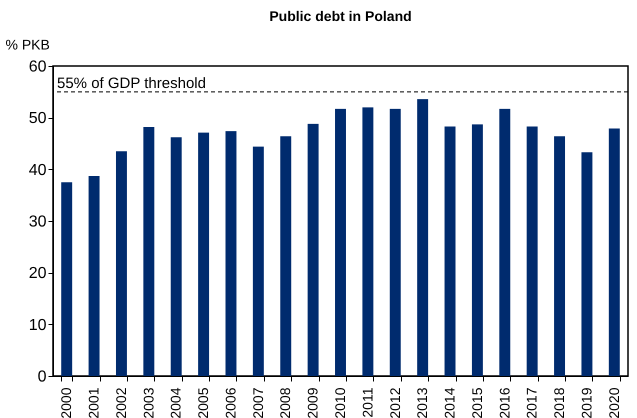 The height and width of the screenshot is (418, 637). Describe the element at coordinates (37, 325) in the screenshot. I see `y-tick-label: 10` at that location.